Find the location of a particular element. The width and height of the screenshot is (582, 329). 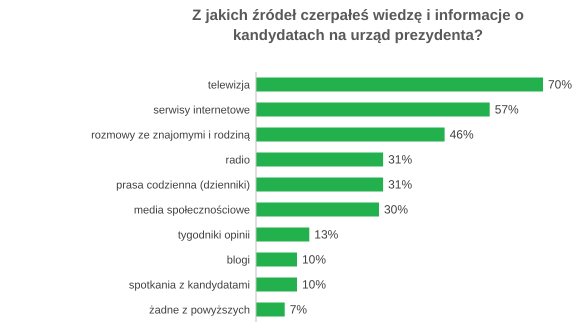

y-tick-label: spotkania z kandydatami is located at coordinates (189, 285).